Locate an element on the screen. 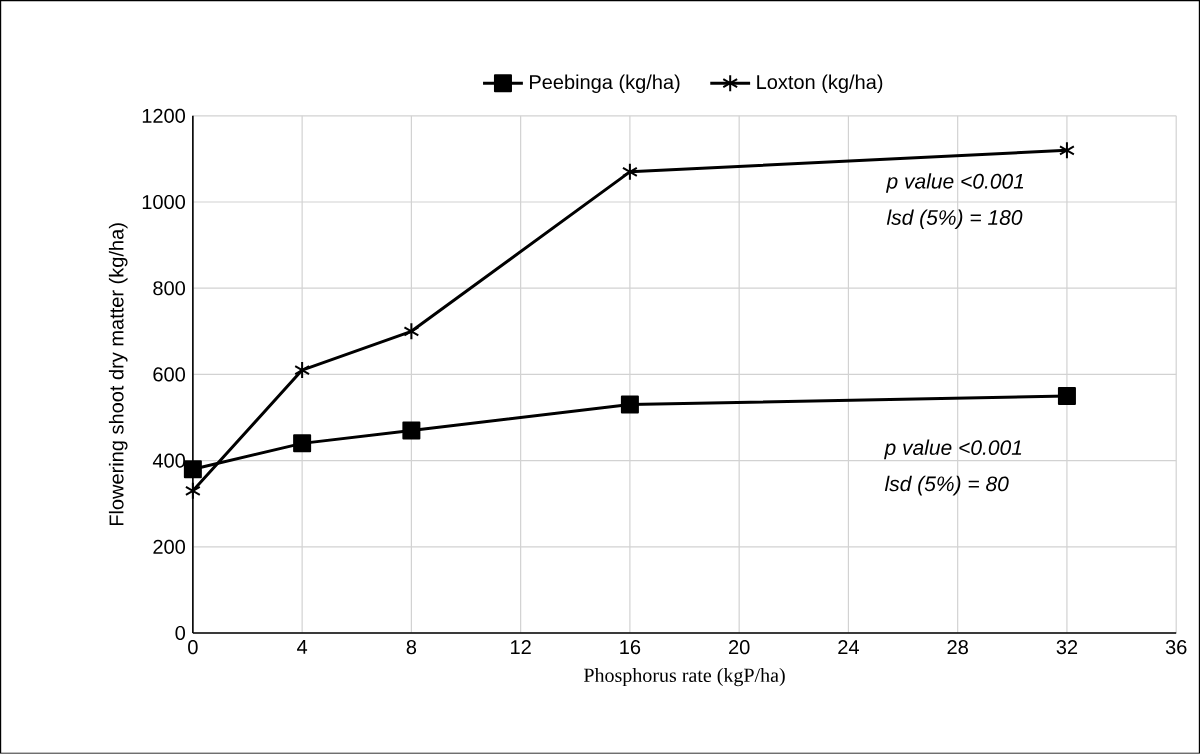  x-tick-label: 28 is located at coordinates (957, 647).